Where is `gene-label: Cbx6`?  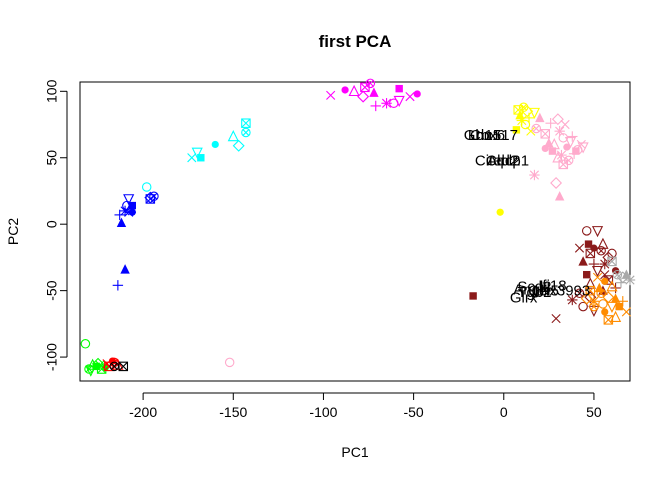 gene-label: Cbx6 is located at coordinates (487, 135).